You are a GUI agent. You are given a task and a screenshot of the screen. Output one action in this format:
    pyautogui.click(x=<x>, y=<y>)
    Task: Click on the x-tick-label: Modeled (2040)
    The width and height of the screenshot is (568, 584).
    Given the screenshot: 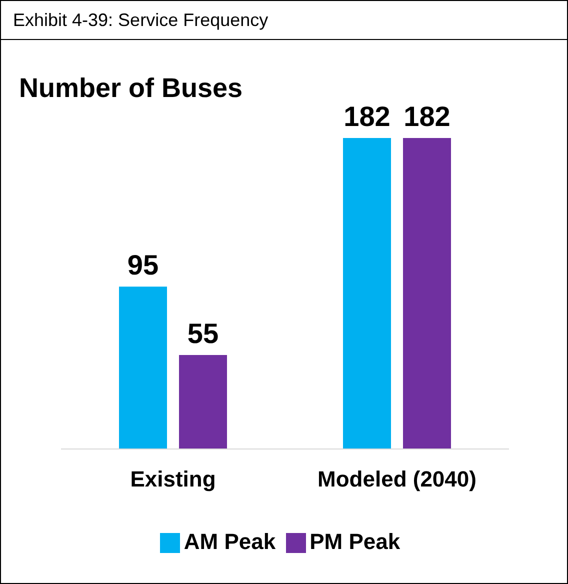 What is the action you would take?
    pyautogui.click(x=397, y=479)
    